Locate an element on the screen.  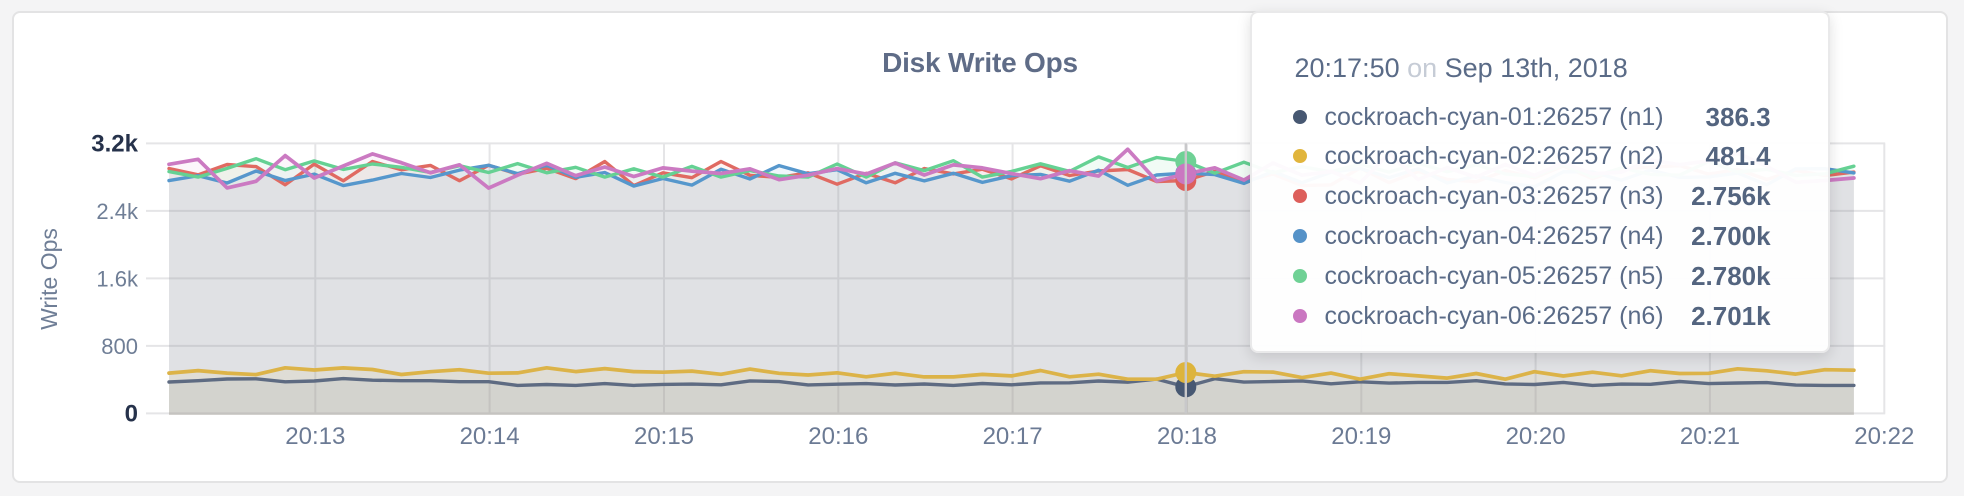
svg-text: 20:16 is located at coordinates (838, 436).